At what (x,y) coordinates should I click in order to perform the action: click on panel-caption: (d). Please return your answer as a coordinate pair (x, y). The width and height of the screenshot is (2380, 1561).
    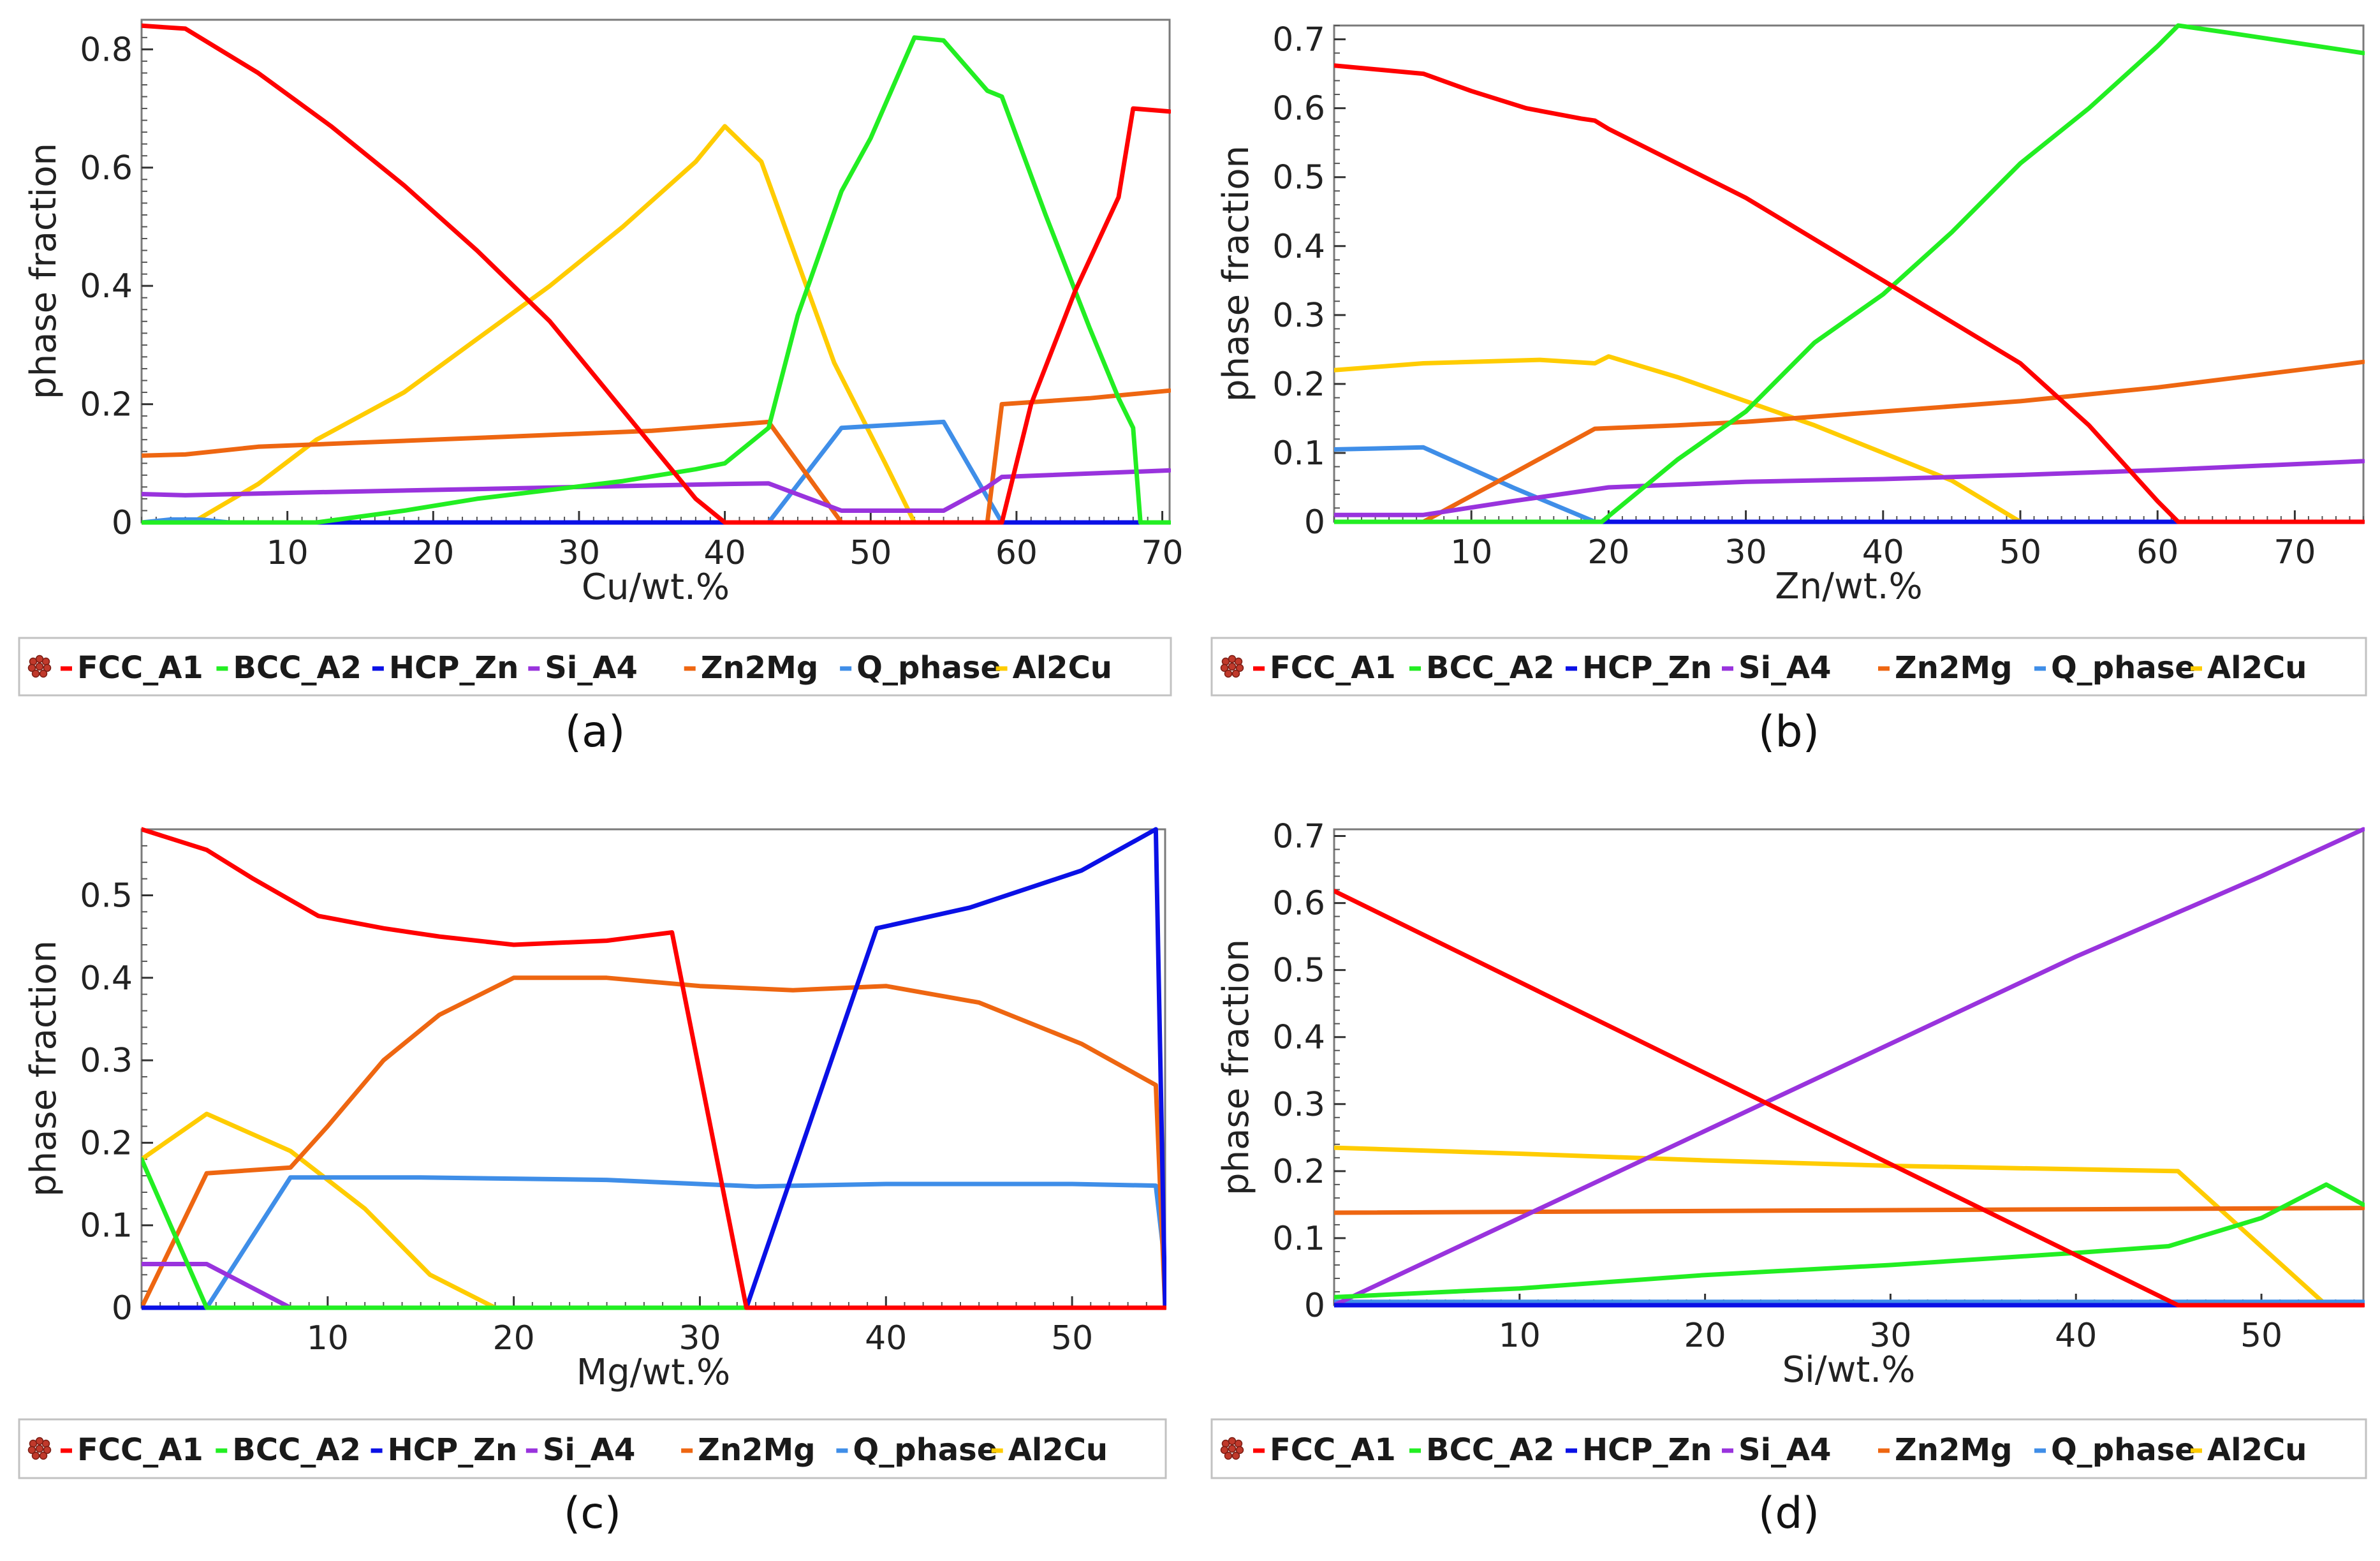
    Looking at the image, I should click on (1788, 1513).